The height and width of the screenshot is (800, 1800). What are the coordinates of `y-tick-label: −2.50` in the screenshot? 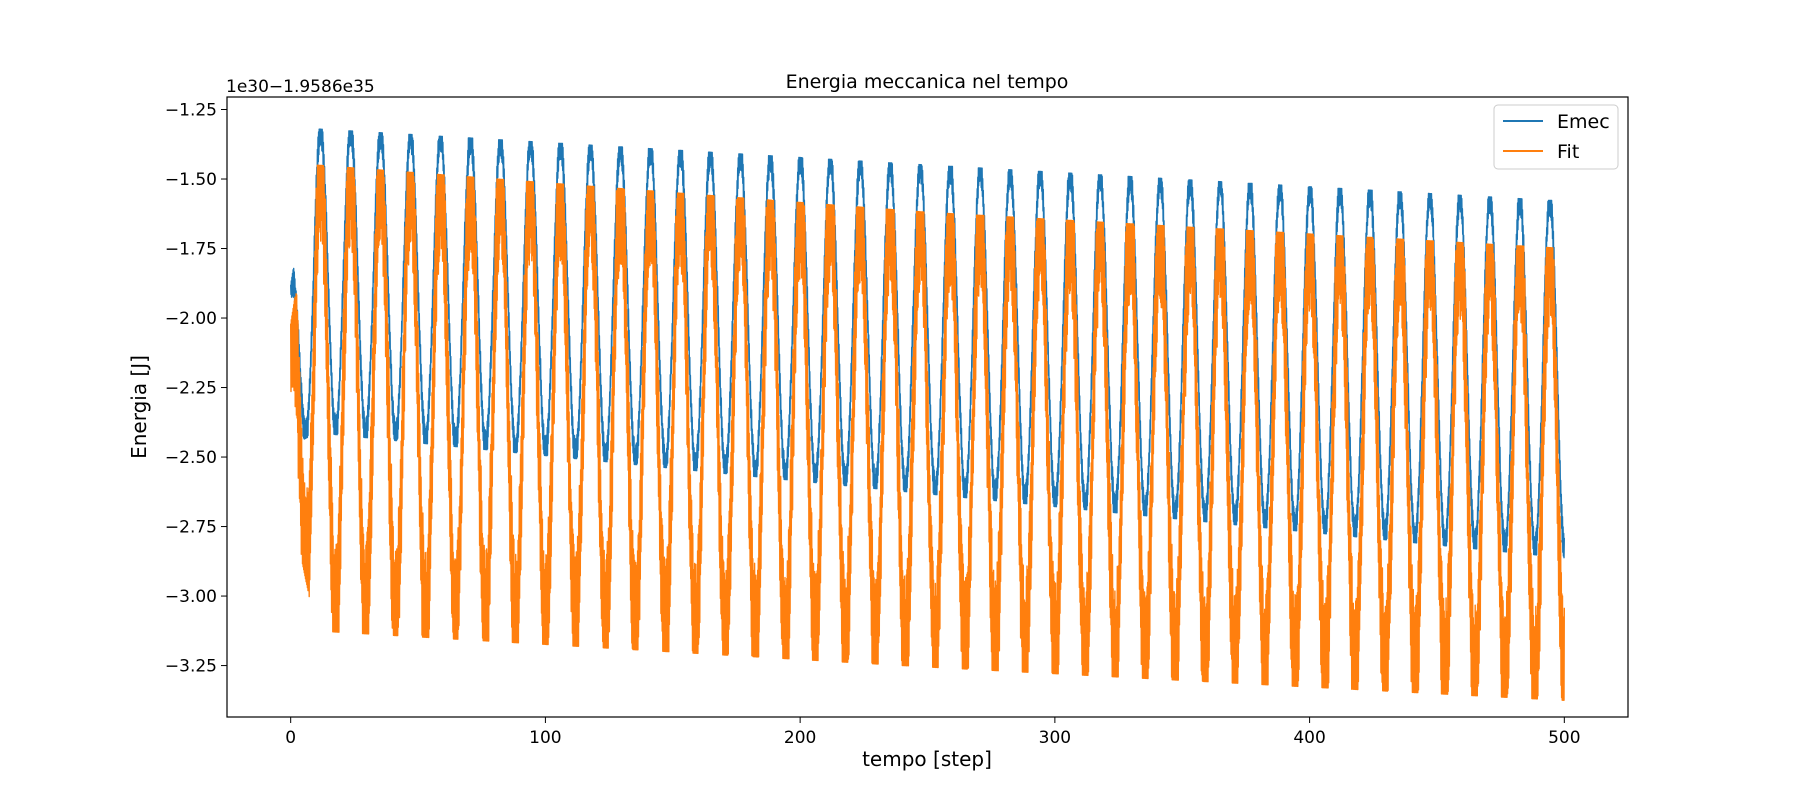 It's located at (191, 458).